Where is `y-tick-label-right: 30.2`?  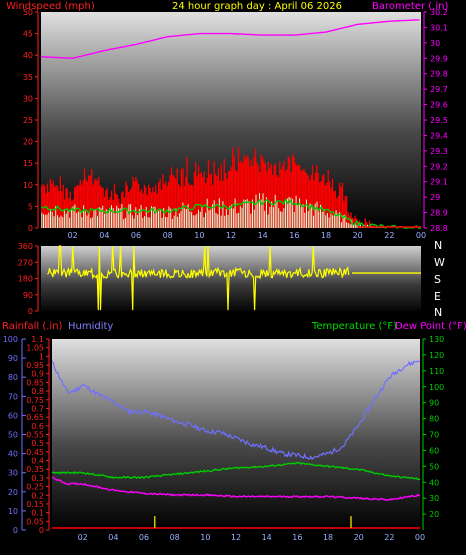 y-tick-label-right: 30.2 is located at coordinates (439, 12).